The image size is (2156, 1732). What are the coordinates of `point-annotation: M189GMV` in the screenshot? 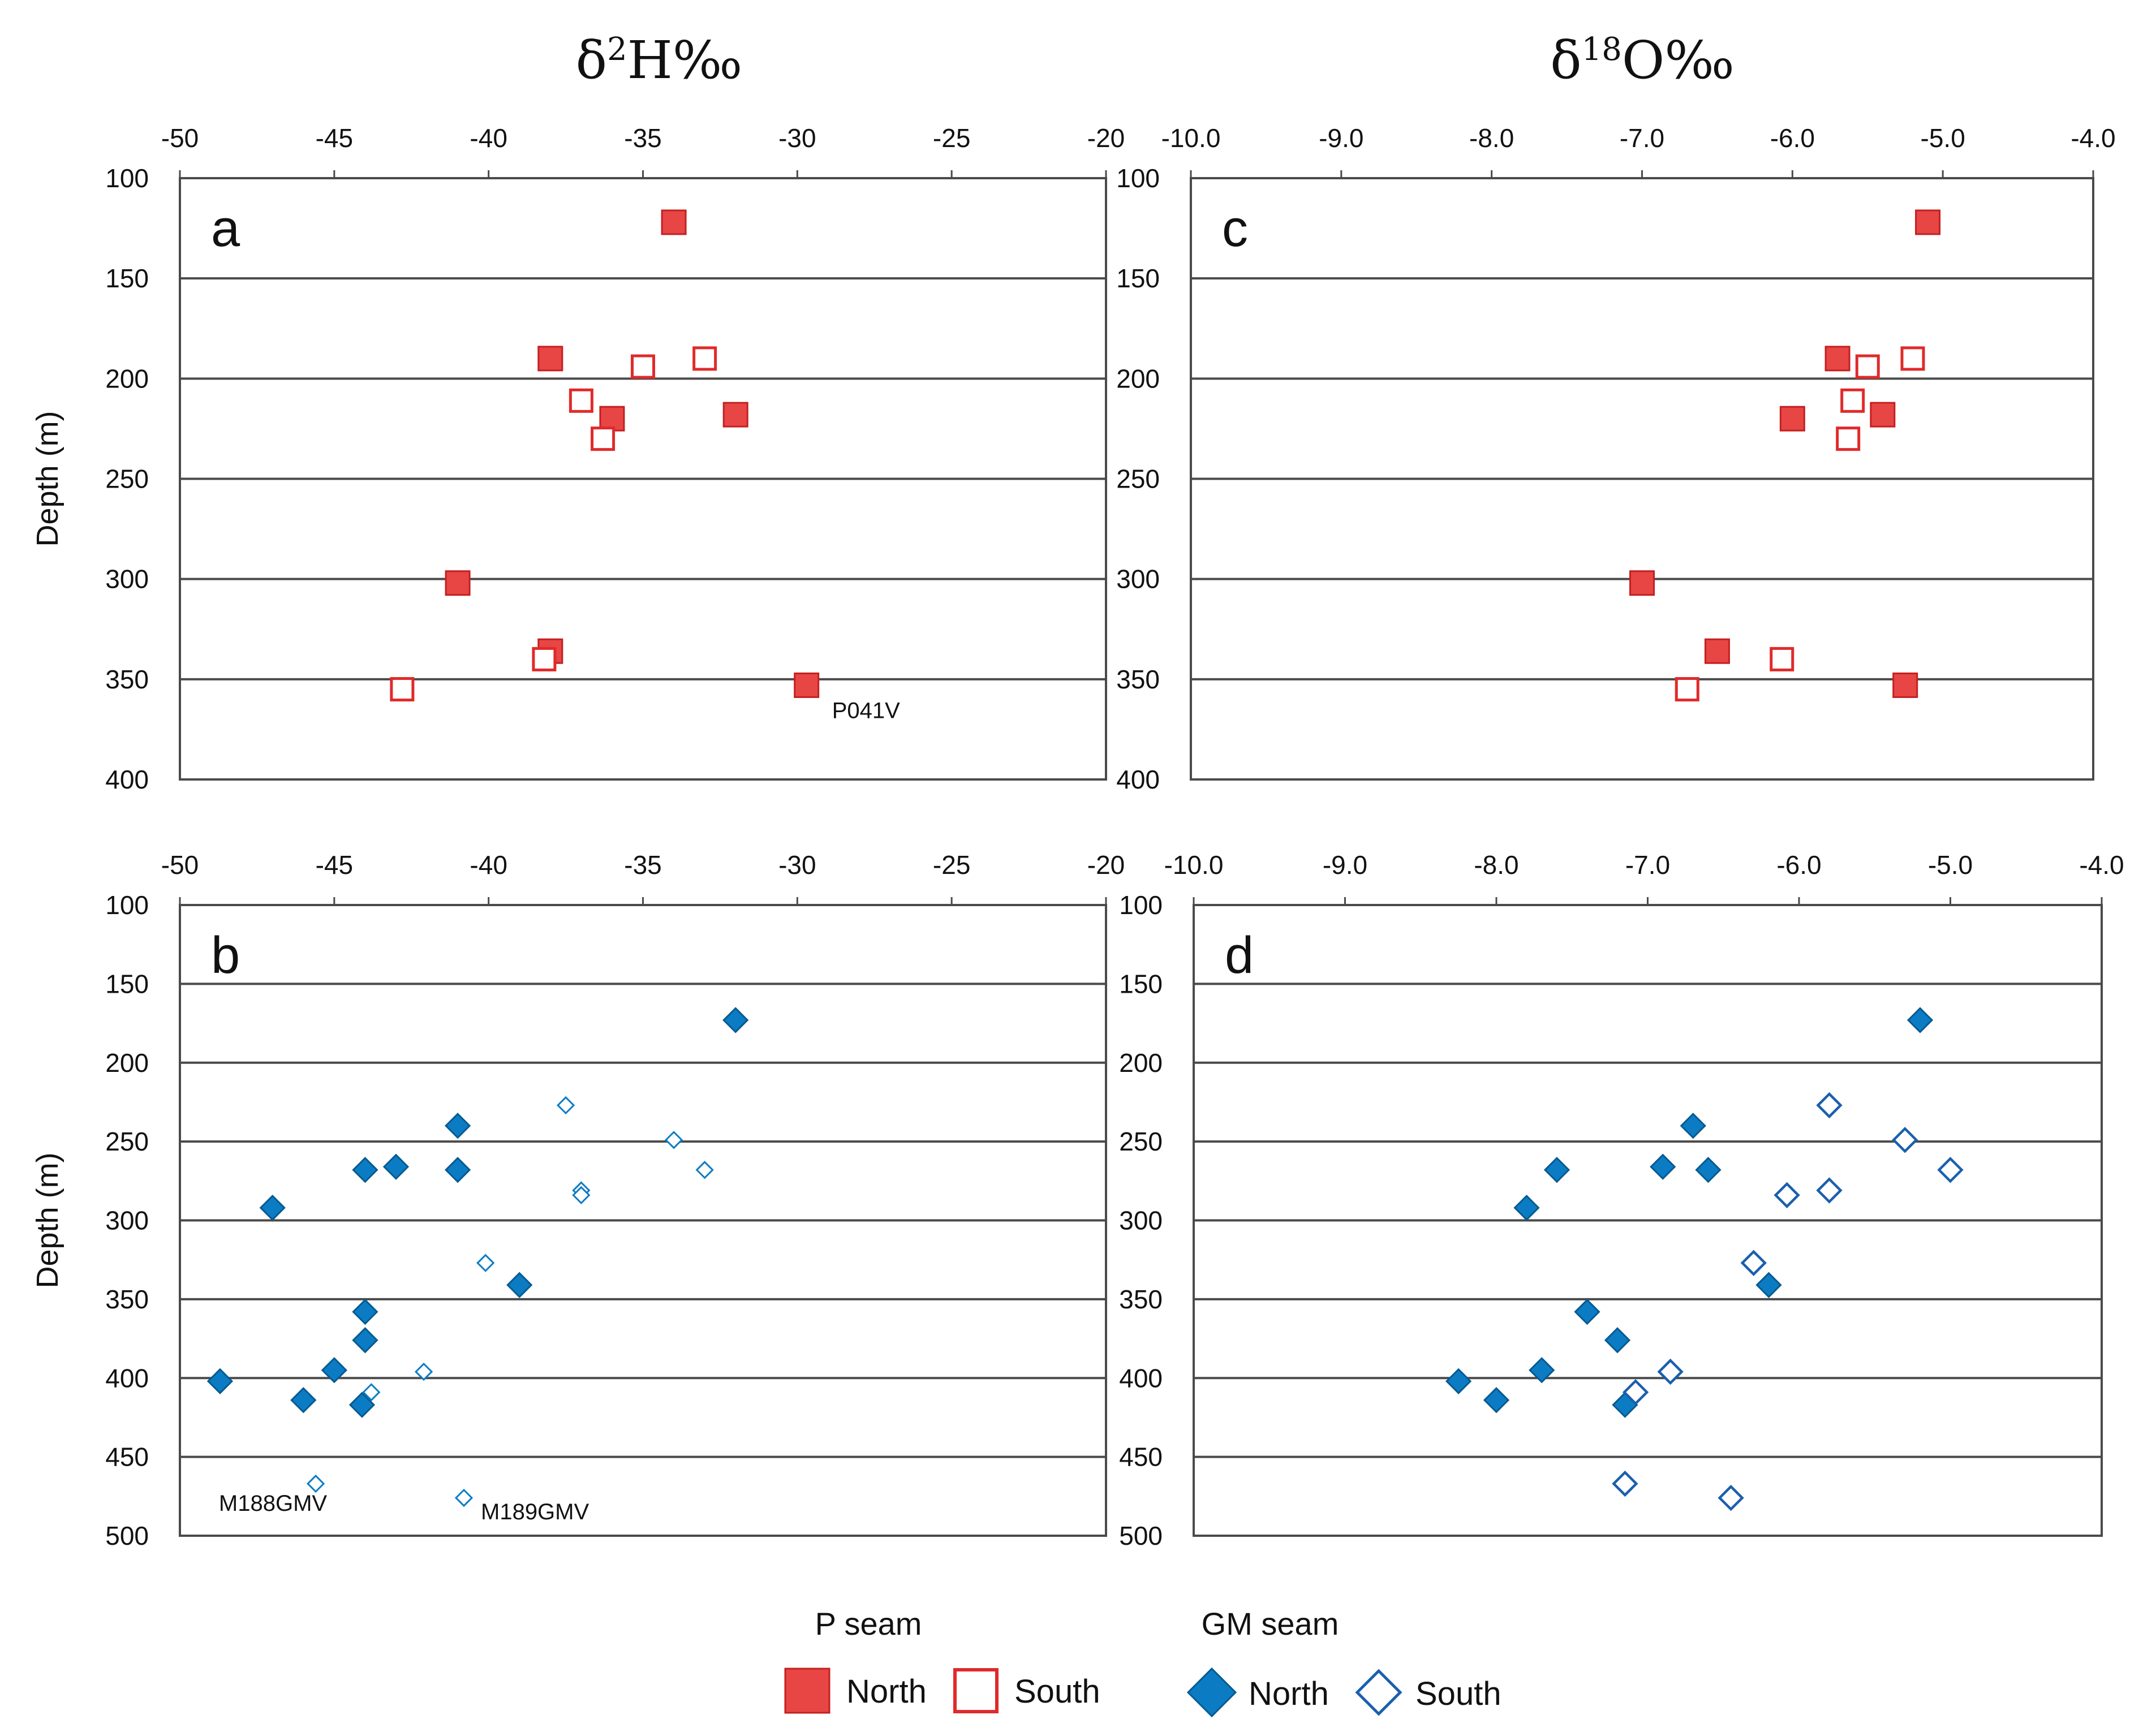 It's located at (535, 1512).